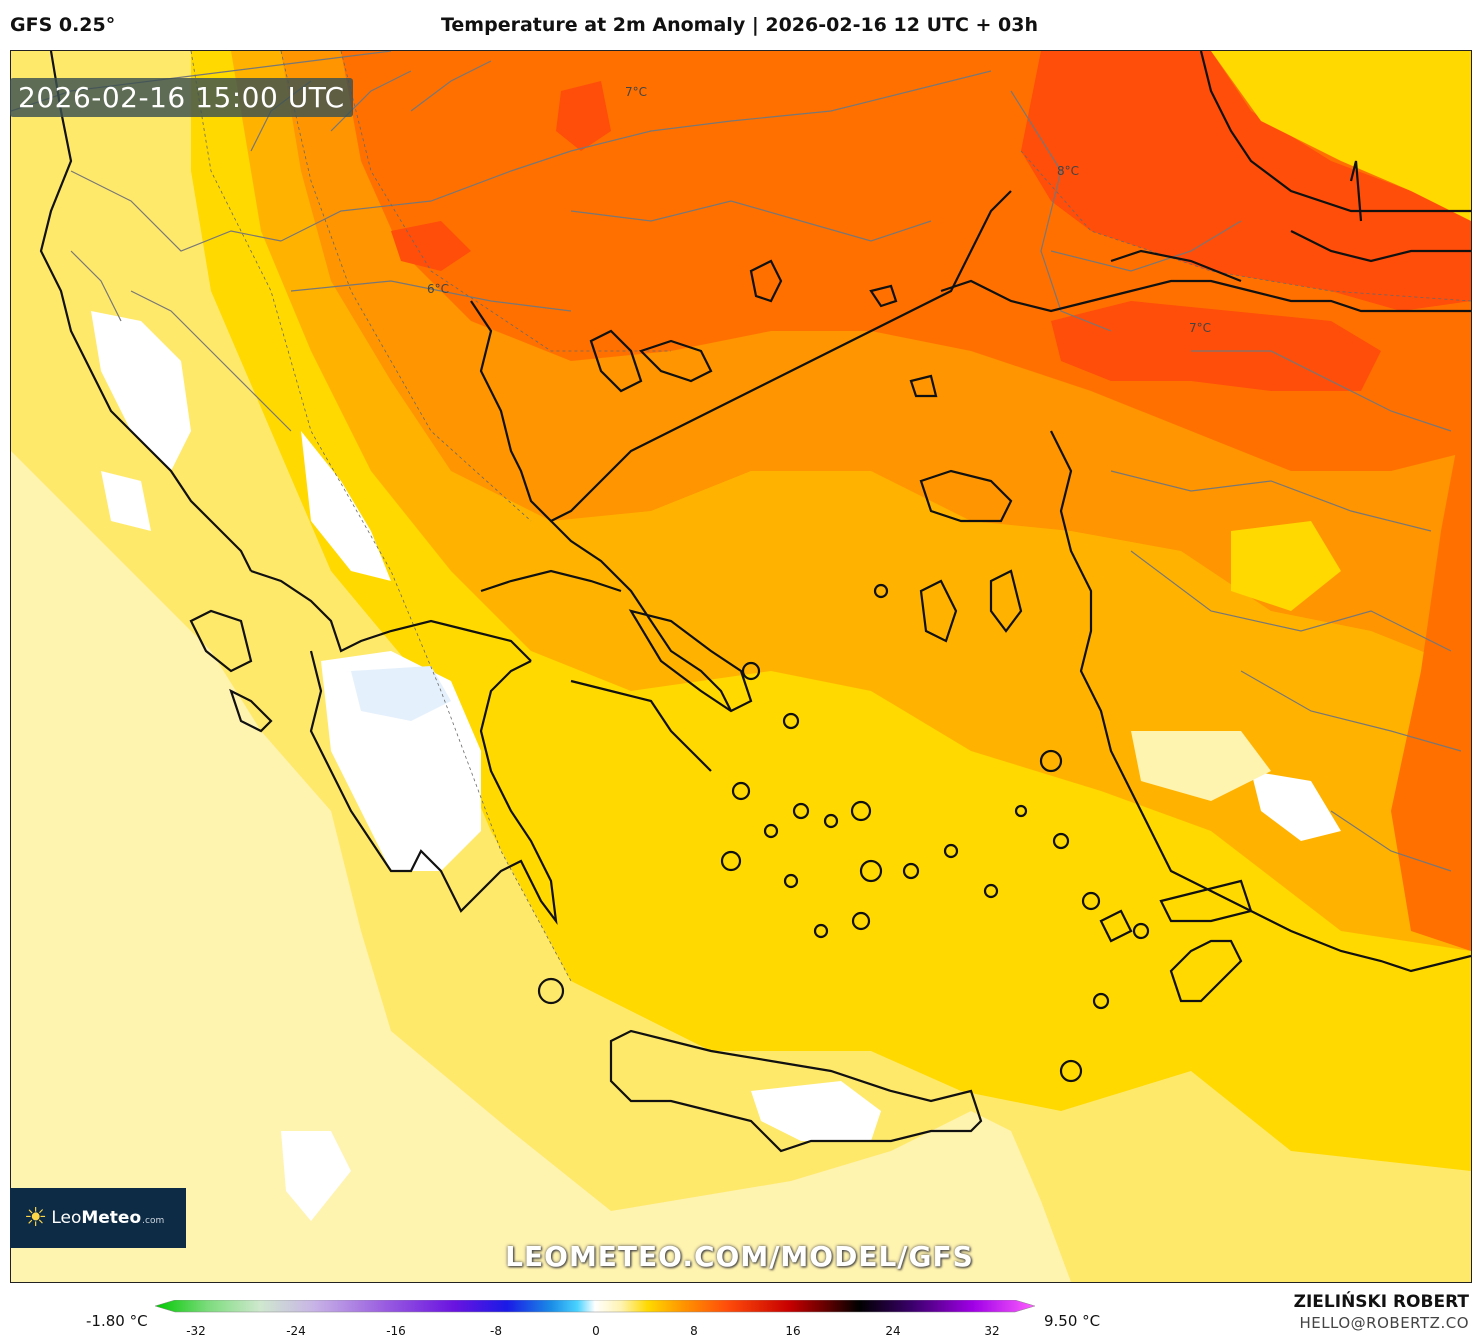 The image size is (1479, 1338). What do you see at coordinates (141, 391) in the screenshot?
I see `cold-patch-albania` at bounding box center [141, 391].